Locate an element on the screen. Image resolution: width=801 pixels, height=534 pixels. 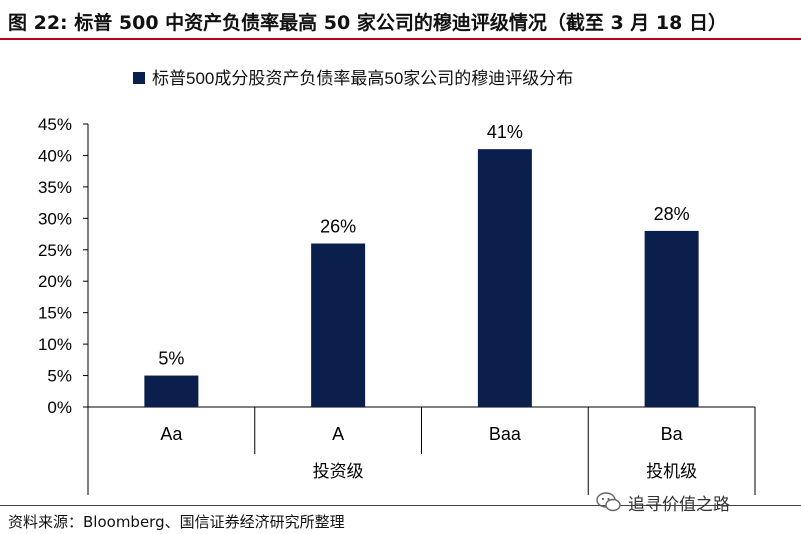
source-divider is located at coordinates (400, 505).